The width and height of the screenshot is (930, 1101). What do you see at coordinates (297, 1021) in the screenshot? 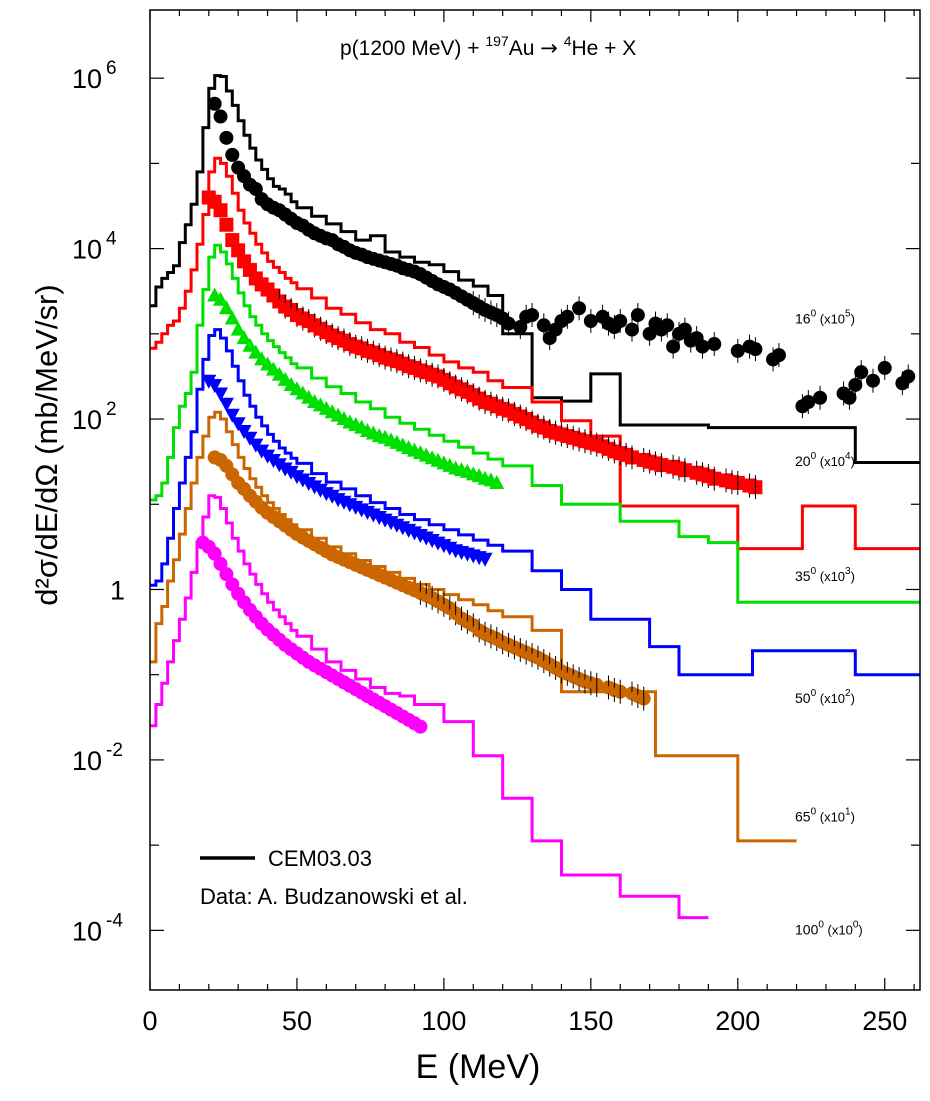
I see `x-tick-label: 50` at bounding box center [297, 1021].